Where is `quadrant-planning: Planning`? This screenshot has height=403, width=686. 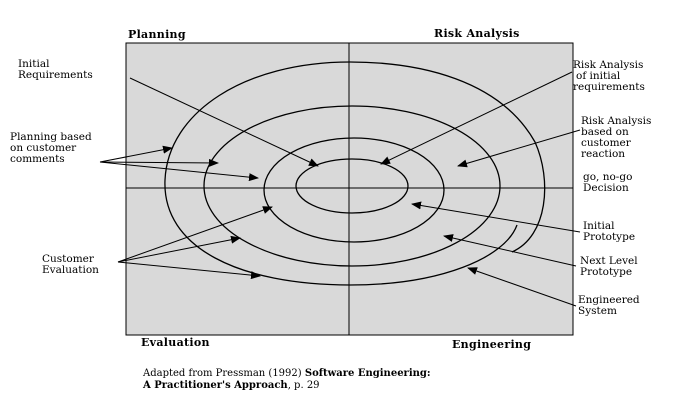
quadrant-planning: Planning is located at coordinates (157, 34).